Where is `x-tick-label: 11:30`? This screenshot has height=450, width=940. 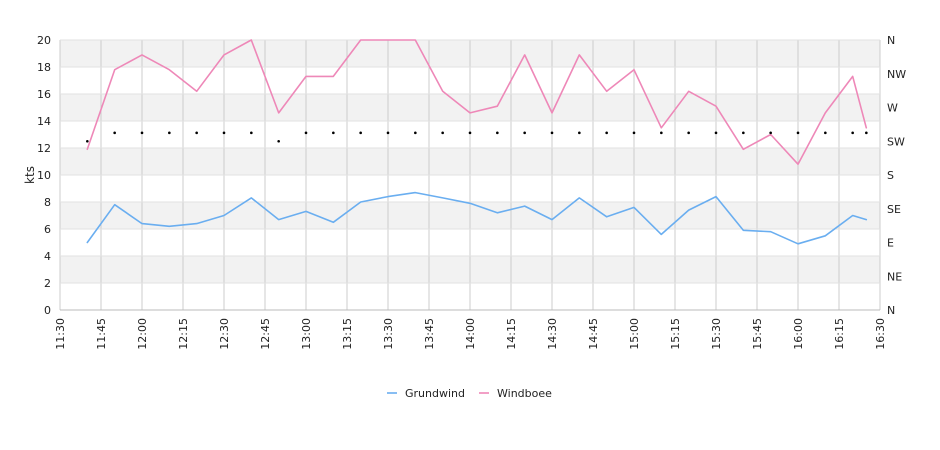
x-tick-label: 11:30 is located at coordinates (60, 334).